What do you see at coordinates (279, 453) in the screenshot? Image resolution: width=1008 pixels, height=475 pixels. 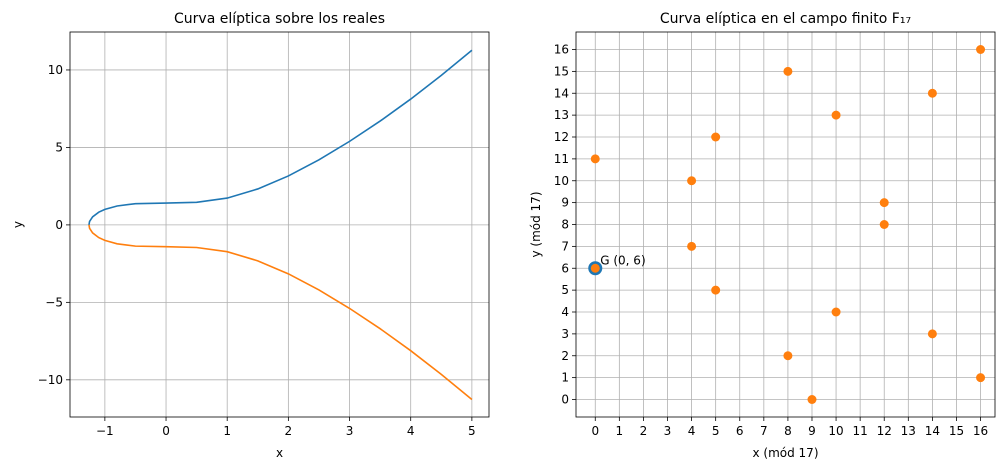 I see `x-axis-label: x` at bounding box center [279, 453].